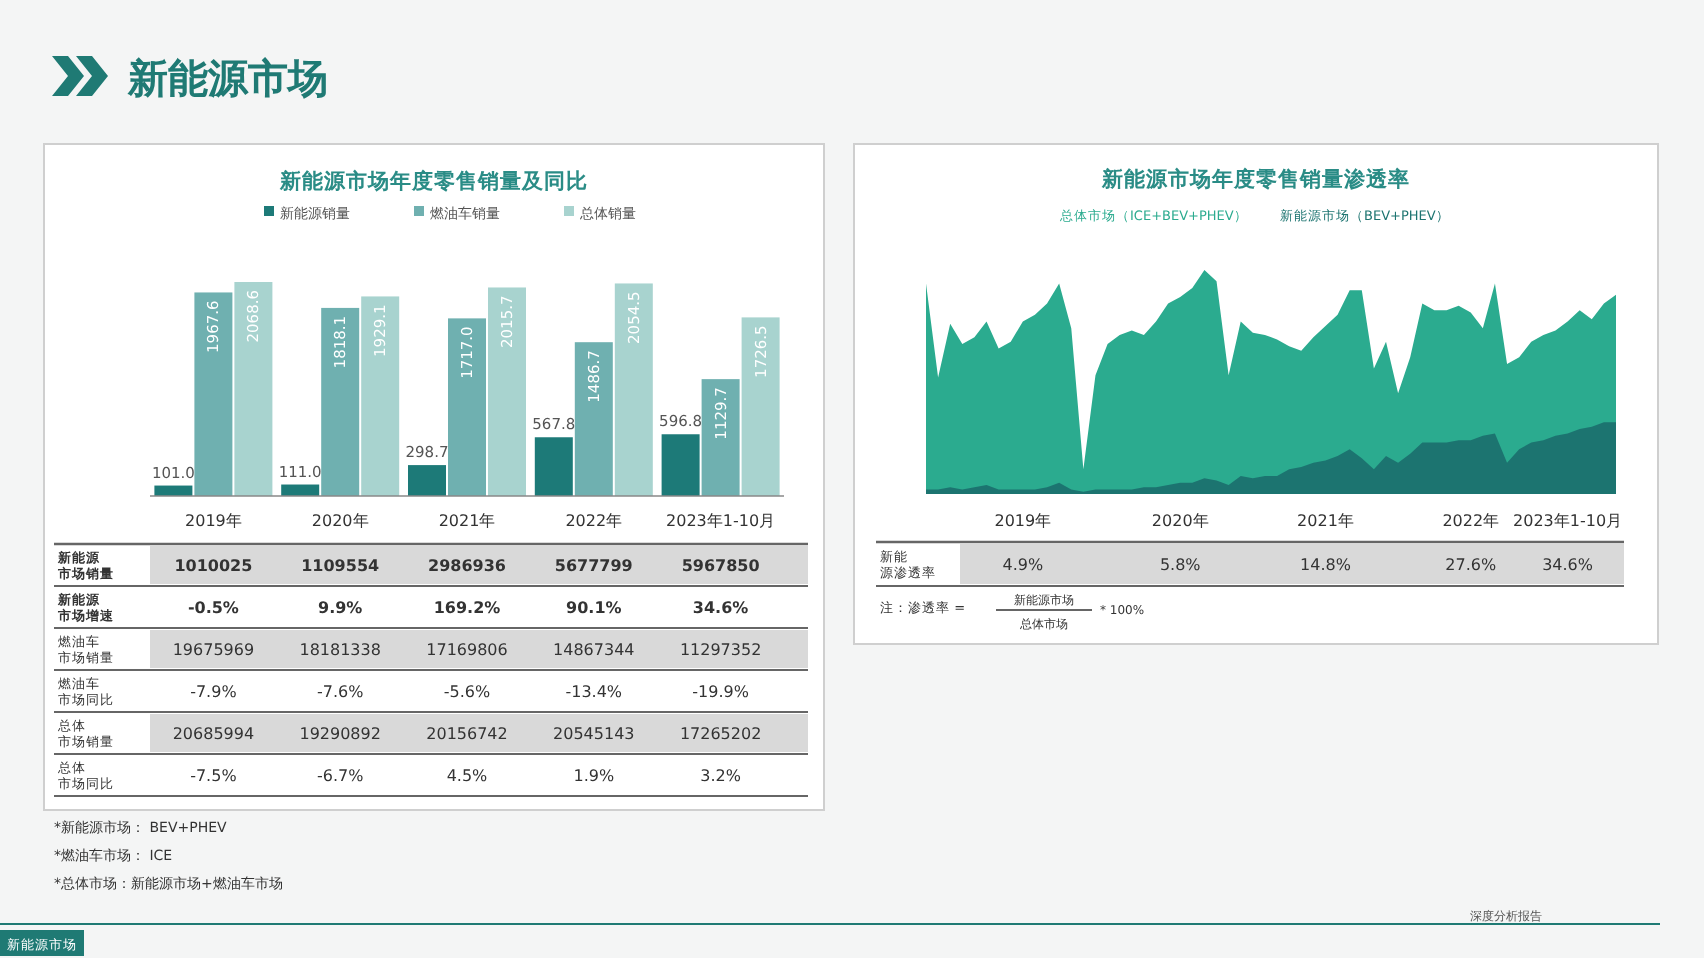 This screenshot has width=1704, height=958. Describe the element at coordinates (594, 776) in the screenshot. I see `text: 1.9%` at that location.